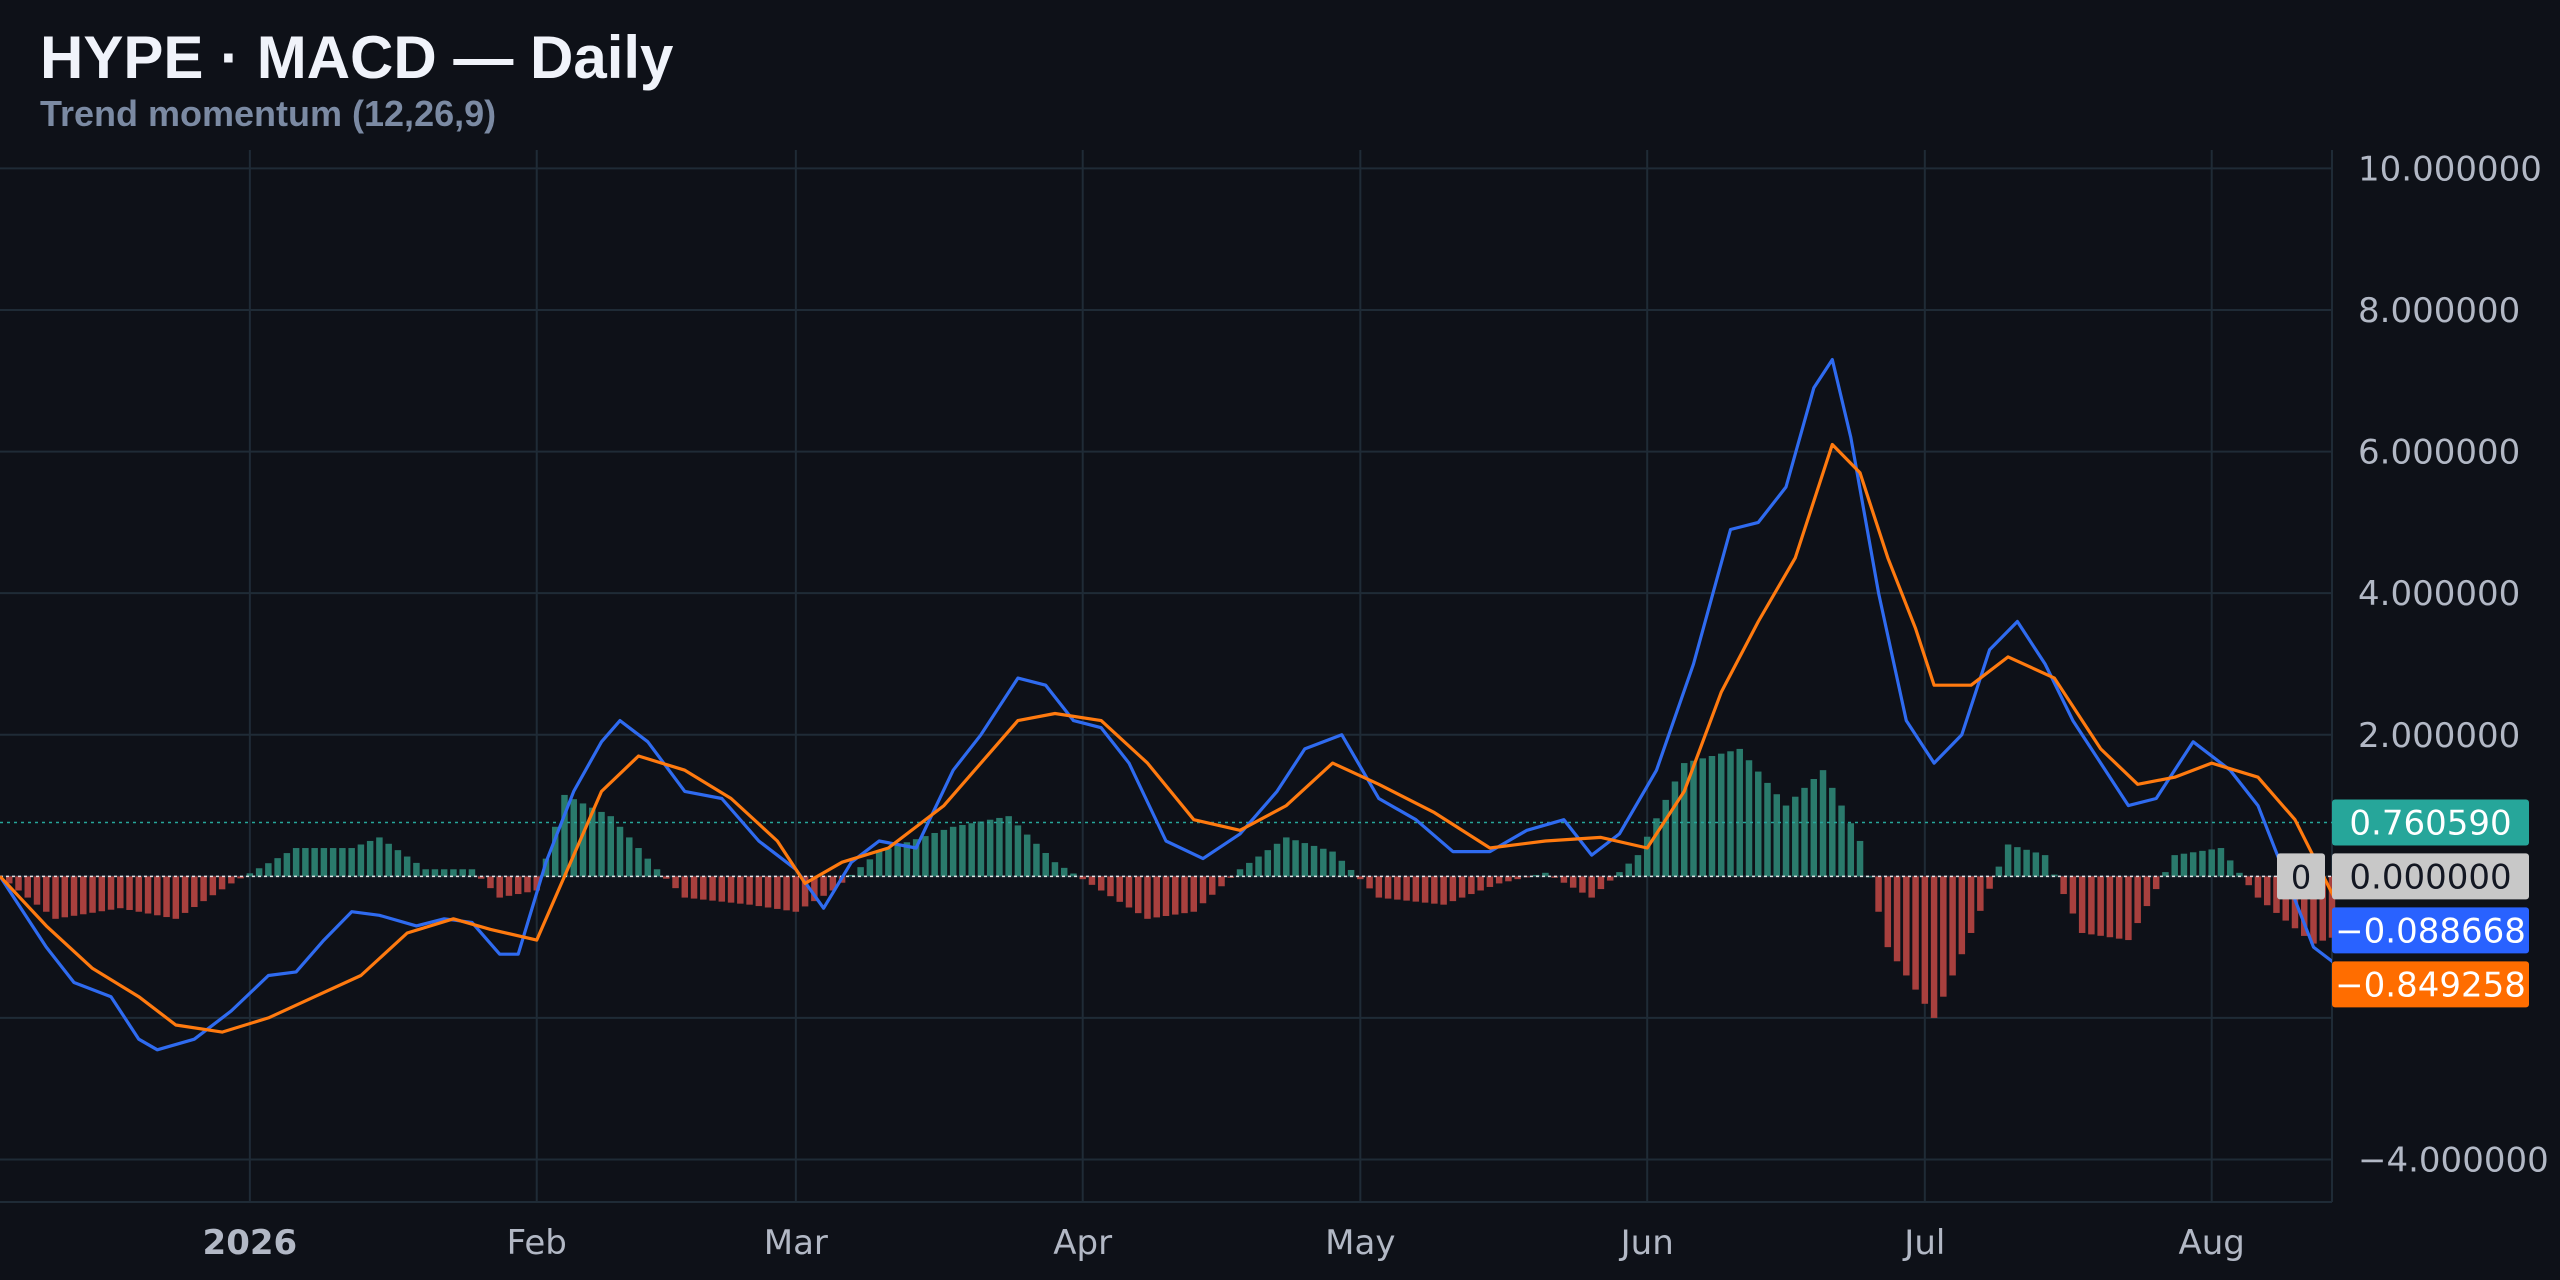  Describe the element at coordinates (2439, 736) in the screenshot. I see `y-tick-label: 2.000000` at that location.